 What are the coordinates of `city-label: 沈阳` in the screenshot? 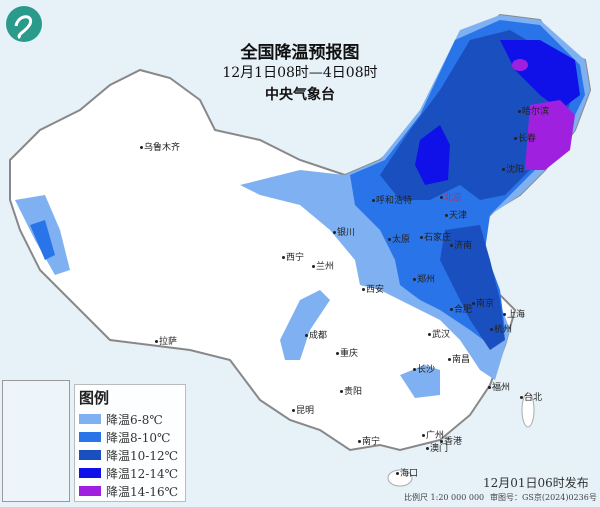 It's located at (513, 168).